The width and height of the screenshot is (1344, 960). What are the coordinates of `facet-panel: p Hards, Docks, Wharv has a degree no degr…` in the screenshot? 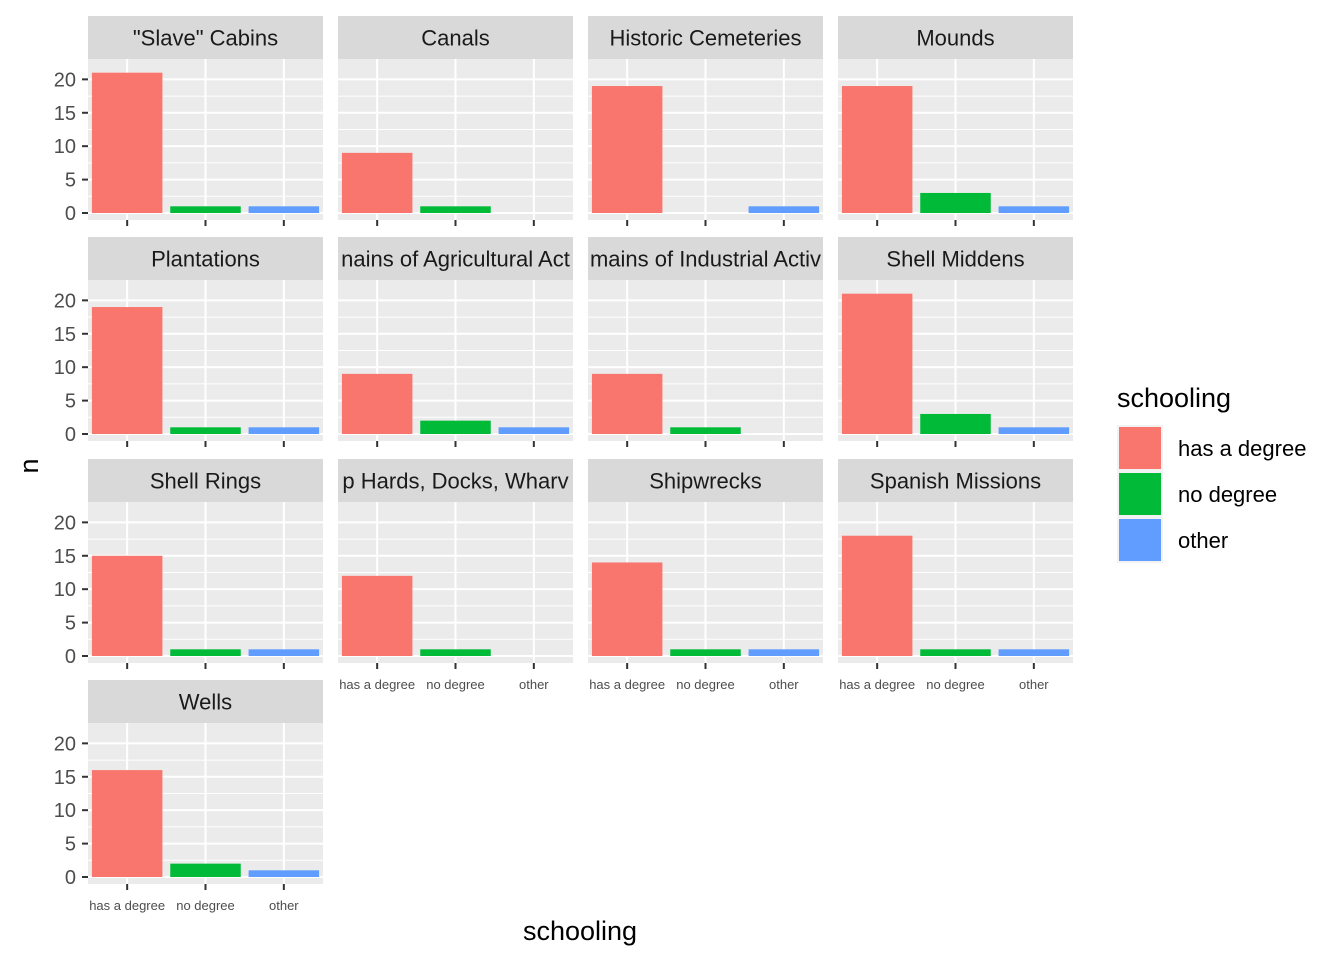 It's located at (455, 575).